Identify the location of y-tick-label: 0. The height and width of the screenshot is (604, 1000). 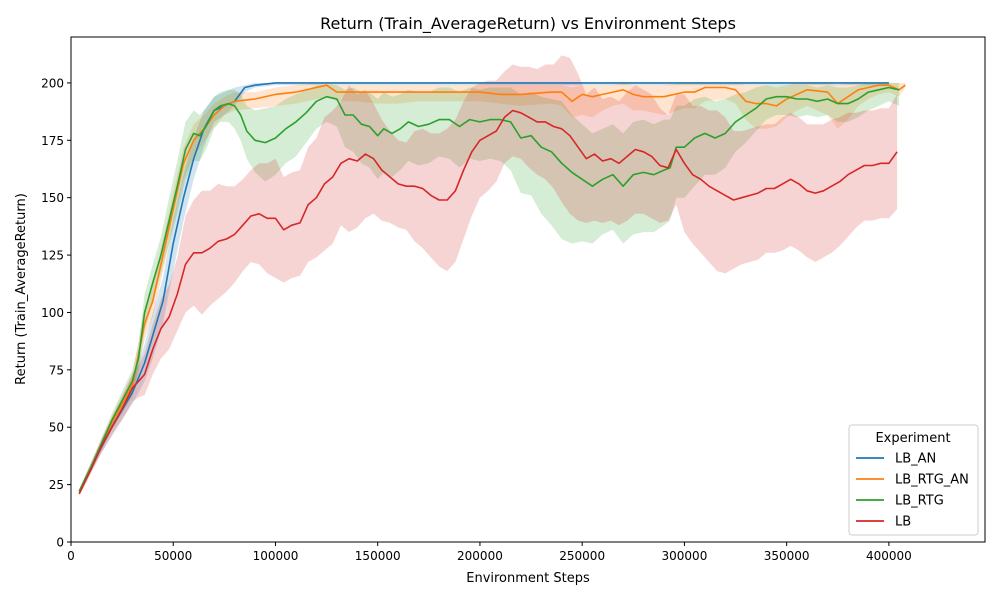
(60, 543).